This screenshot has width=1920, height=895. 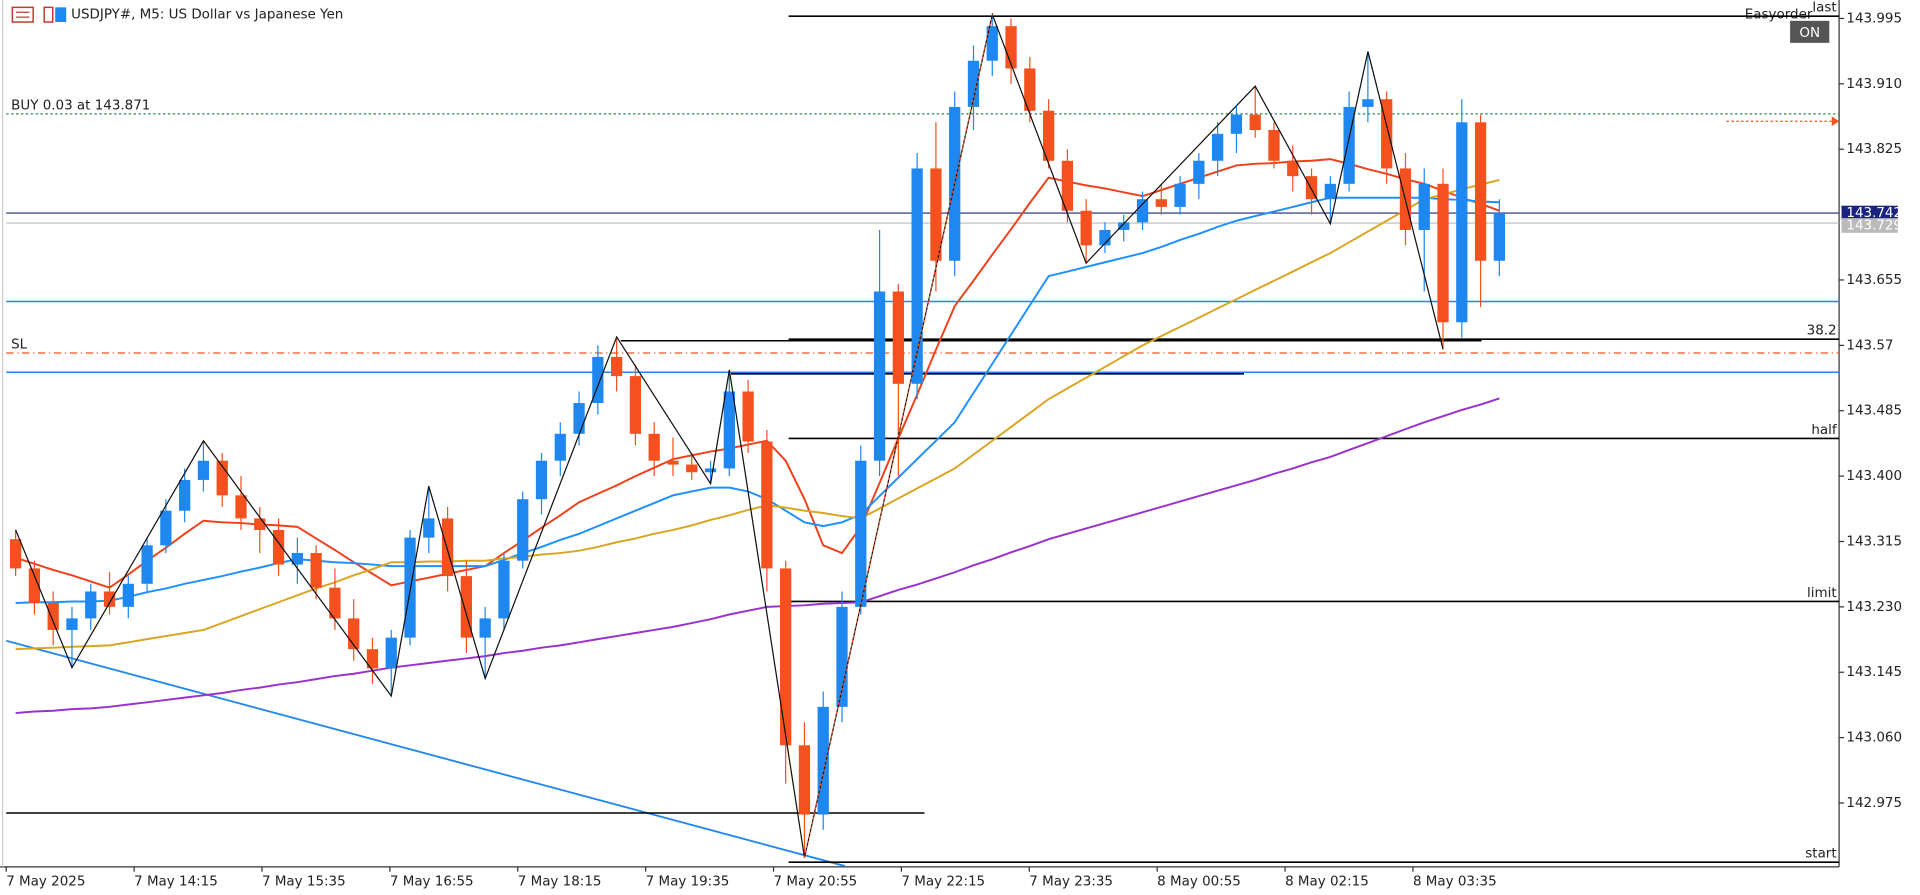 I want to click on y-tick-label: 143.400, so click(x=1874, y=476).